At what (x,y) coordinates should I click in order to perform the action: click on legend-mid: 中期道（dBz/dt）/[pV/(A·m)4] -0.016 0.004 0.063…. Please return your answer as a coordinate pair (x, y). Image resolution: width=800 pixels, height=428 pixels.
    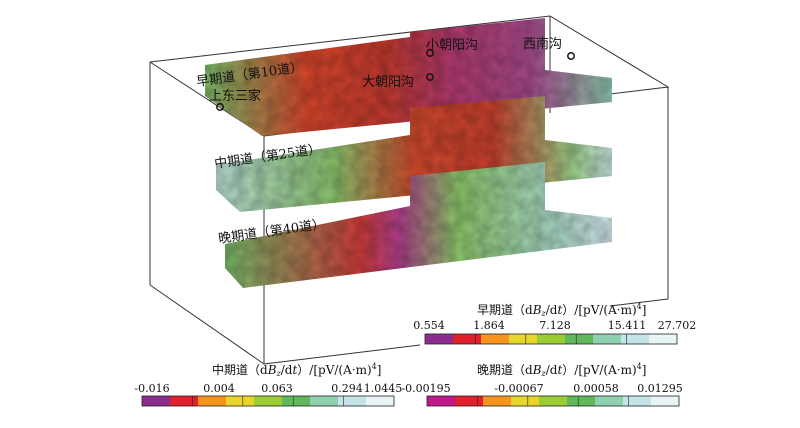
    Looking at the image, I should click on (268, 384).